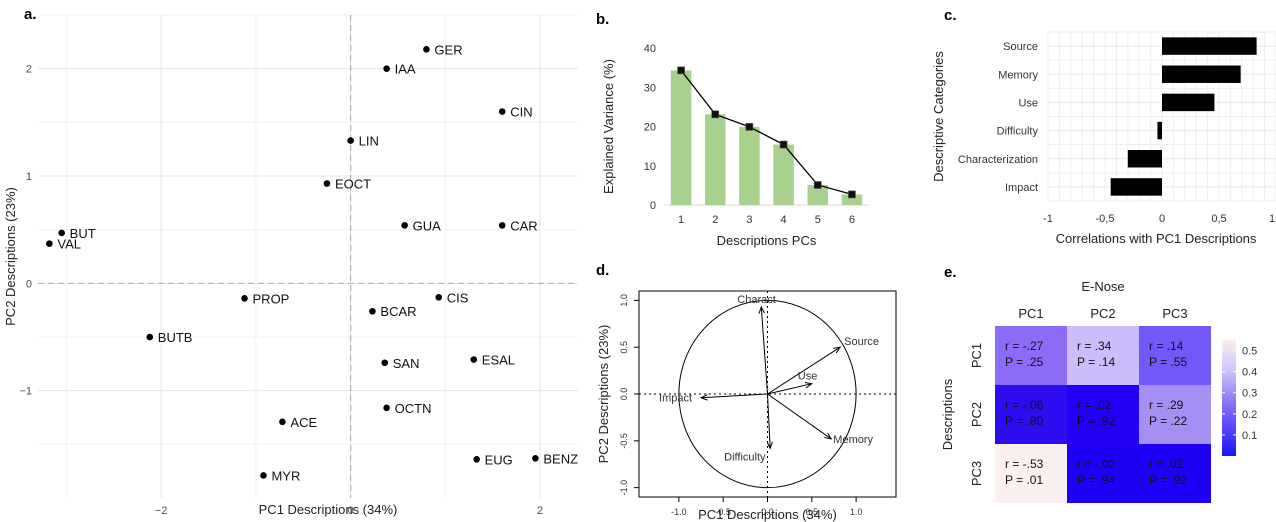 This screenshot has width=1276, height=522. Describe the element at coordinates (749, 165) in the screenshot. I see `bar-pc3` at that location.